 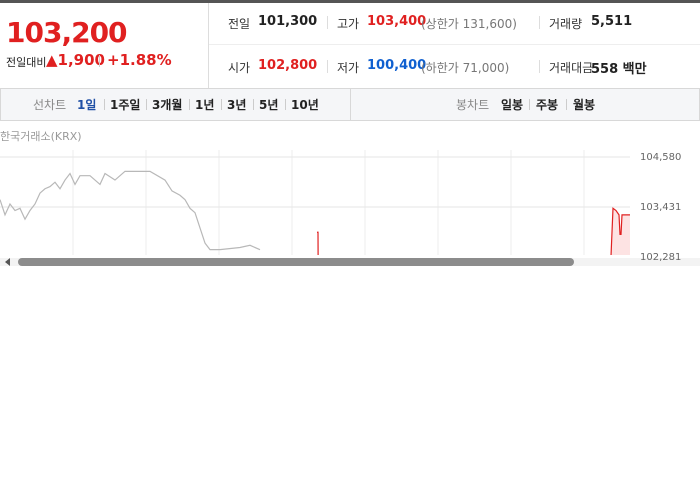 What do you see at coordinates (660, 207) in the screenshot?
I see `y-tick-label: 103,431` at bounding box center [660, 207].